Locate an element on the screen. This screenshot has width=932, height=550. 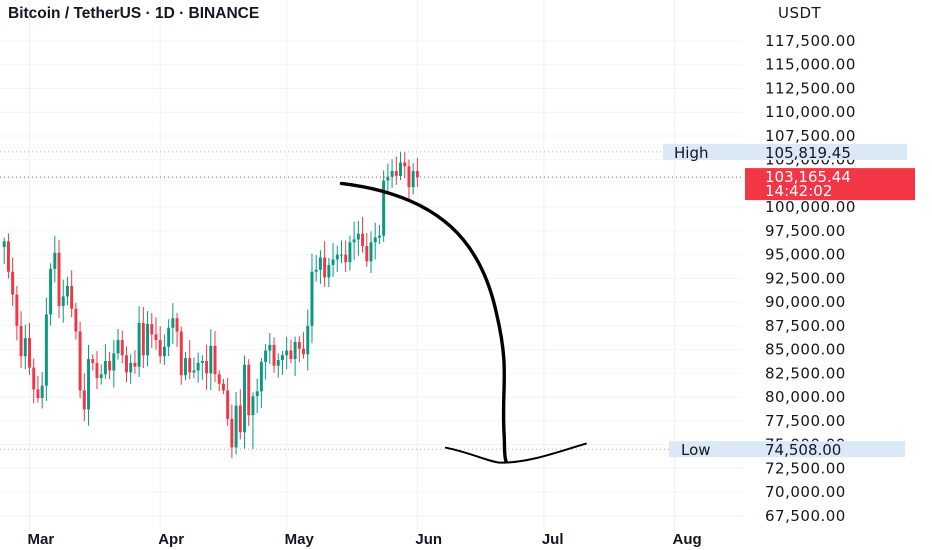
y-tick-label: 70,000.00 is located at coordinates (805, 492).